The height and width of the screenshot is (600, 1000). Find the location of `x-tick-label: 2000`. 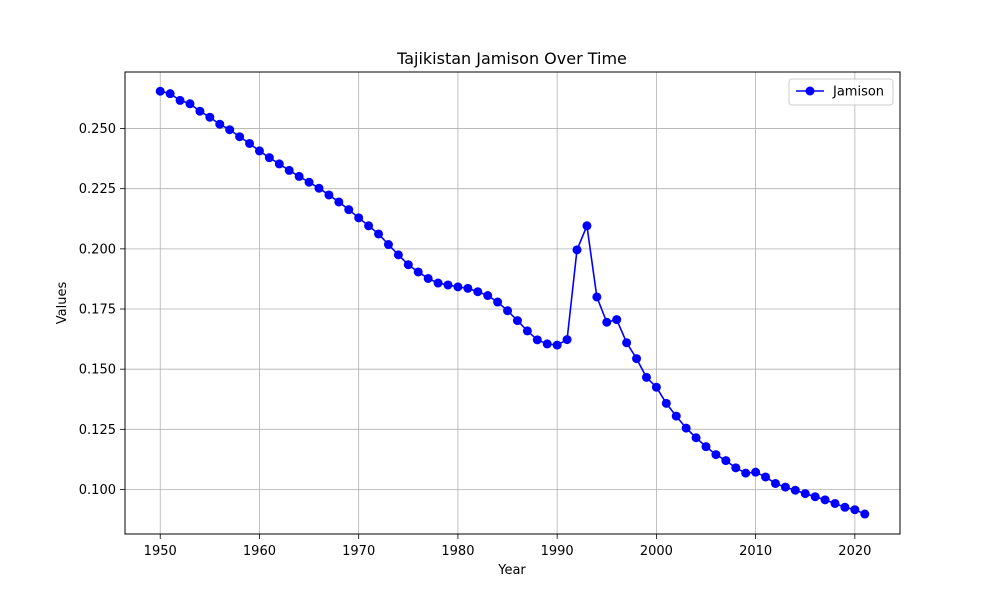

x-tick-label: 2000 is located at coordinates (656, 551).